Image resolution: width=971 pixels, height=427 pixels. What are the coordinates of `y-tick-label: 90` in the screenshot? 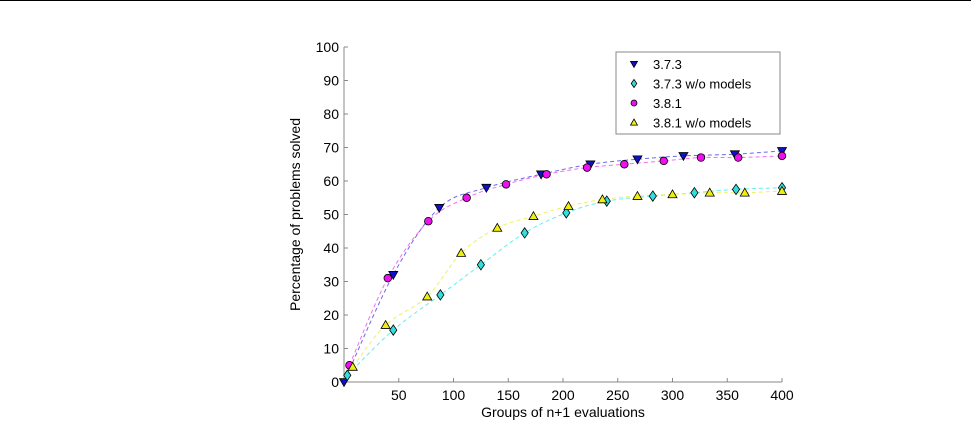 It's located at (331, 81).